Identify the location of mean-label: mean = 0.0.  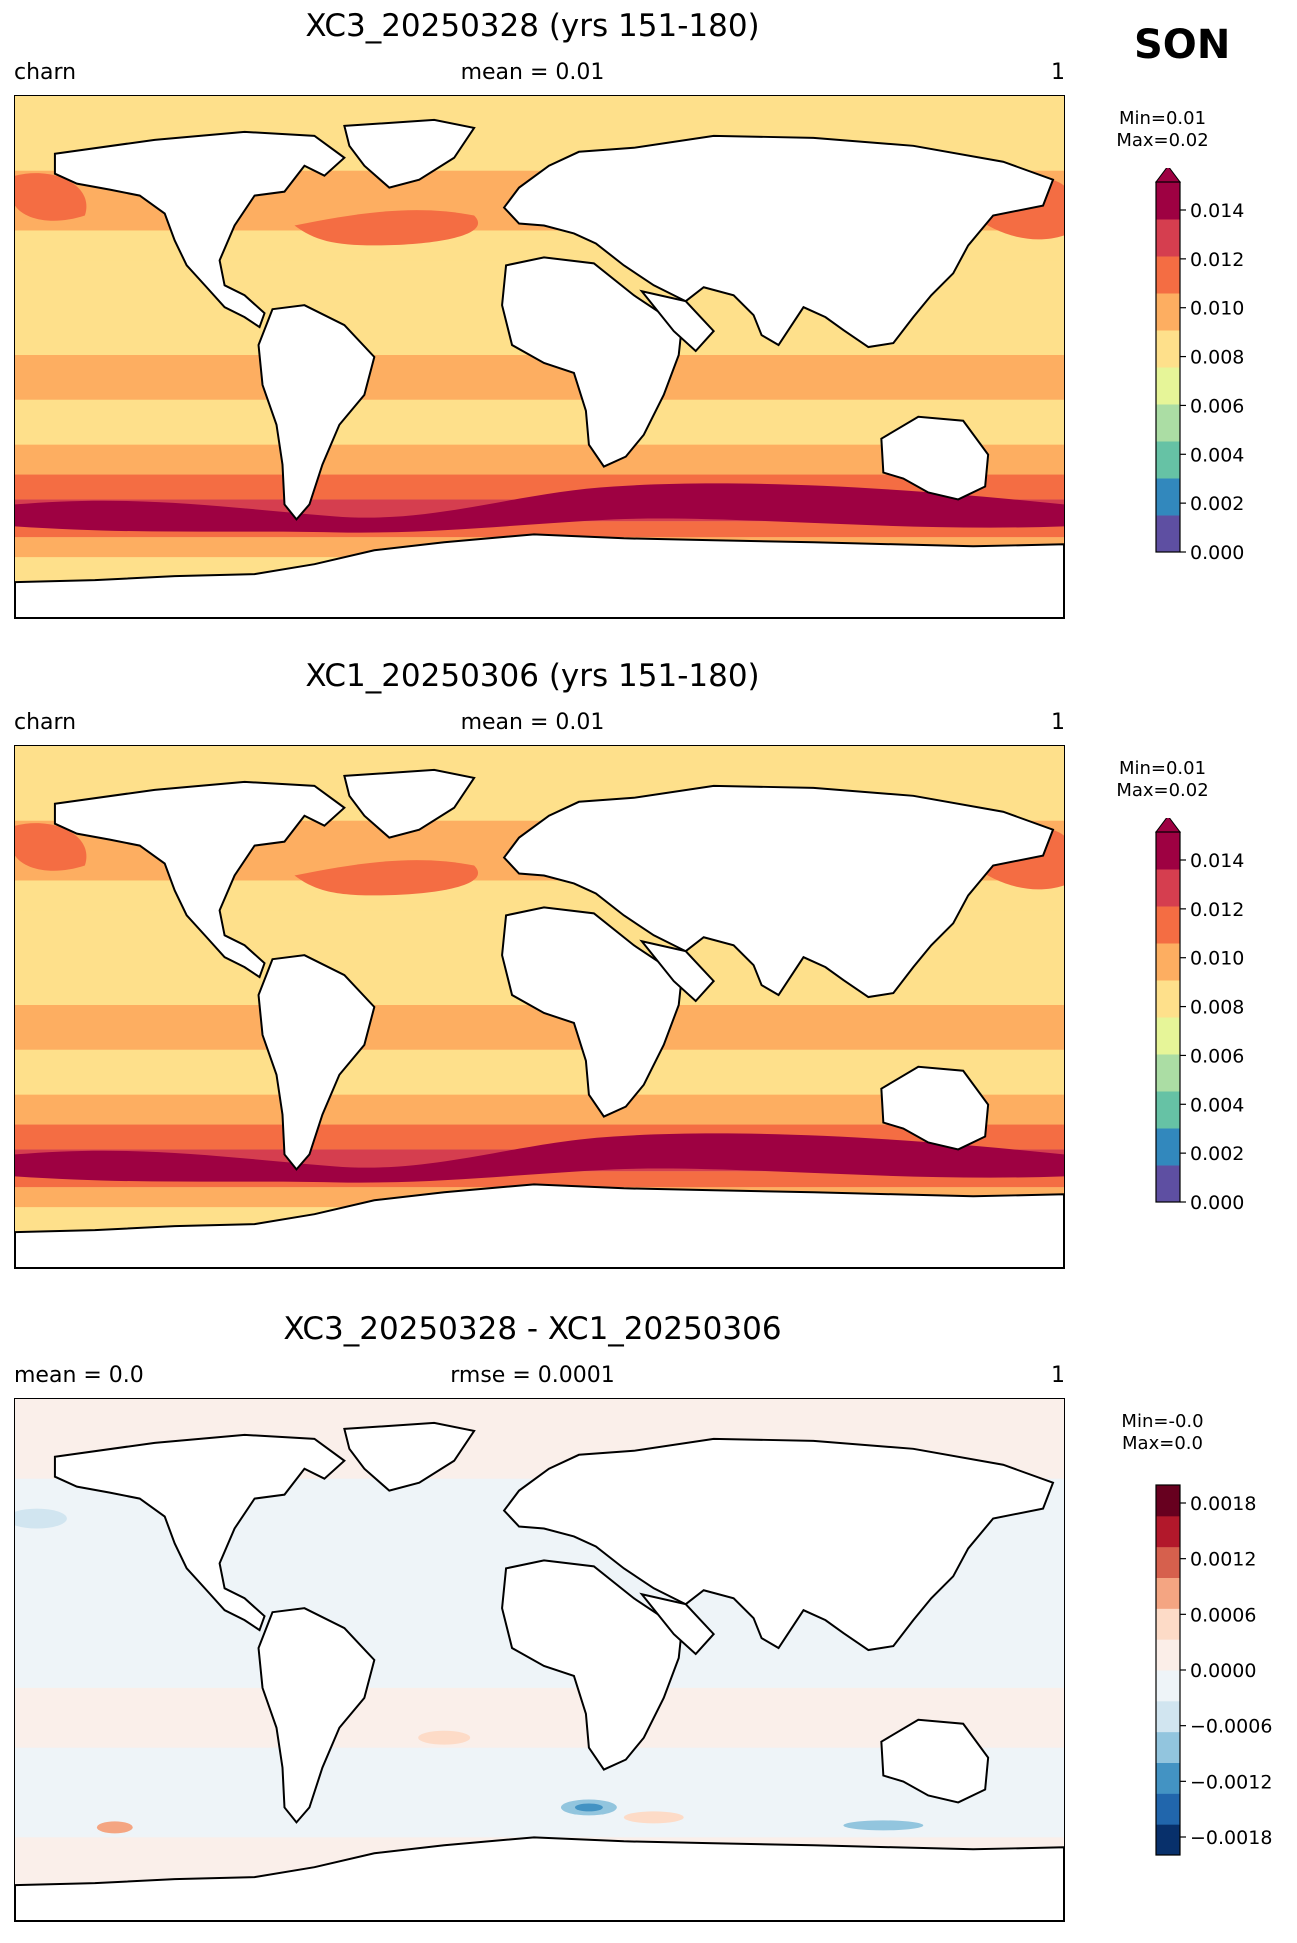
(79, 1375).